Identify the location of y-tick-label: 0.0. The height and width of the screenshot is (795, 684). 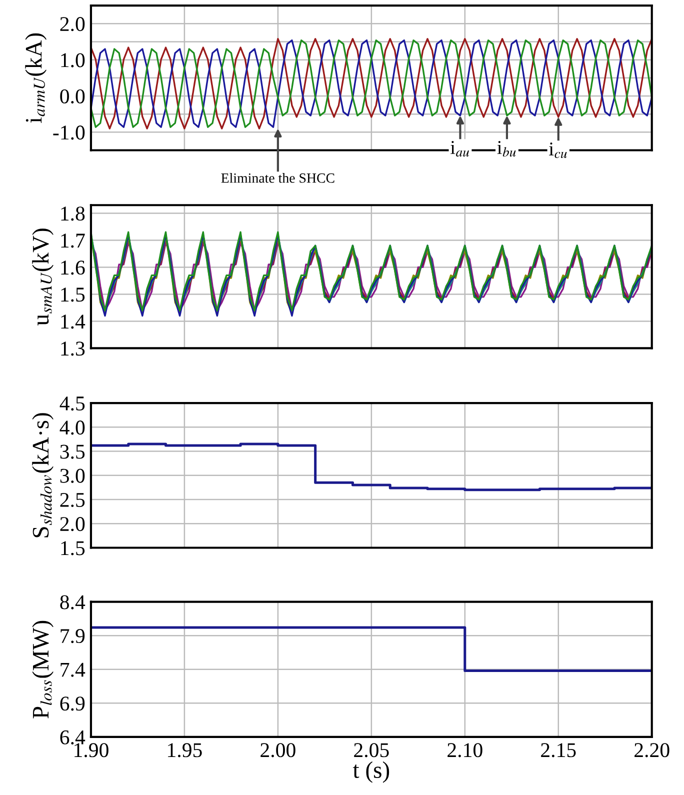
(72, 96).